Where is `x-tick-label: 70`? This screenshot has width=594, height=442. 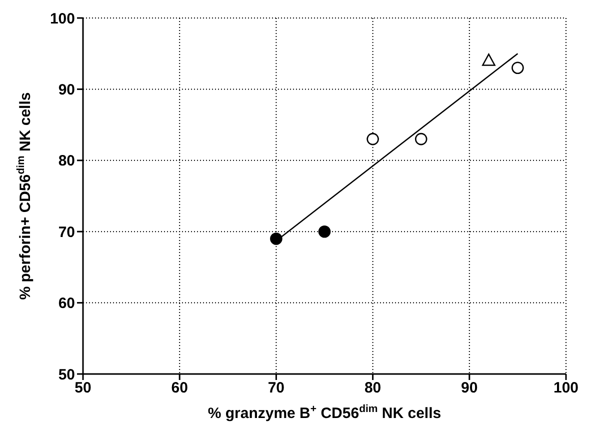
x-tick-label: 70 is located at coordinates (276, 388).